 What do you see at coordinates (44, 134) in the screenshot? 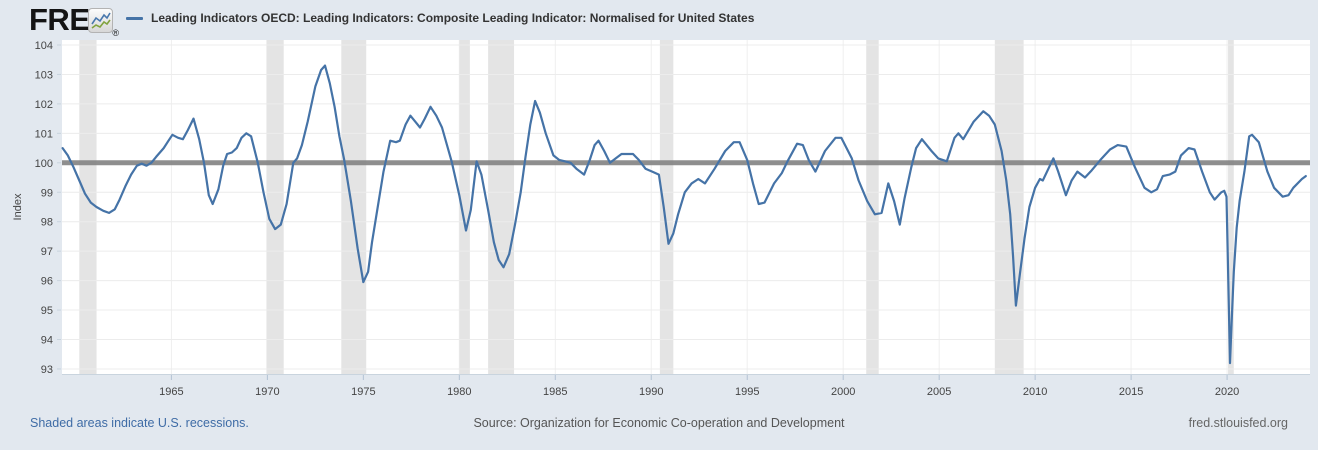
I see `y-tick-label: 101` at bounding box center [44, 134].